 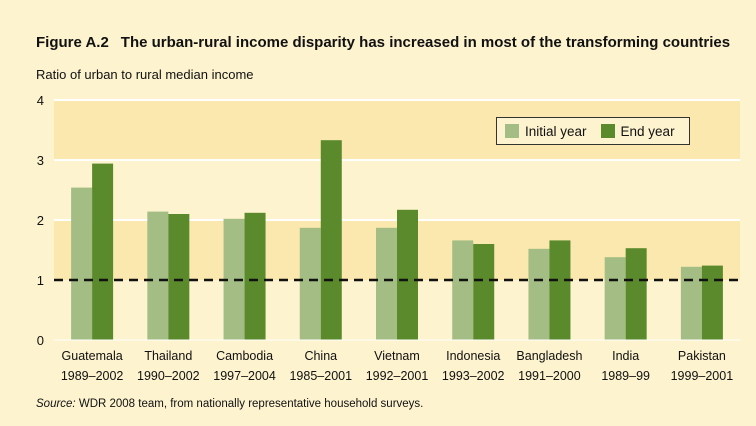 What do you see at coordinates (244, 376) in the screenshot?
I see `x-tick-period: 1997–2004` at bounding box center [244, 376].